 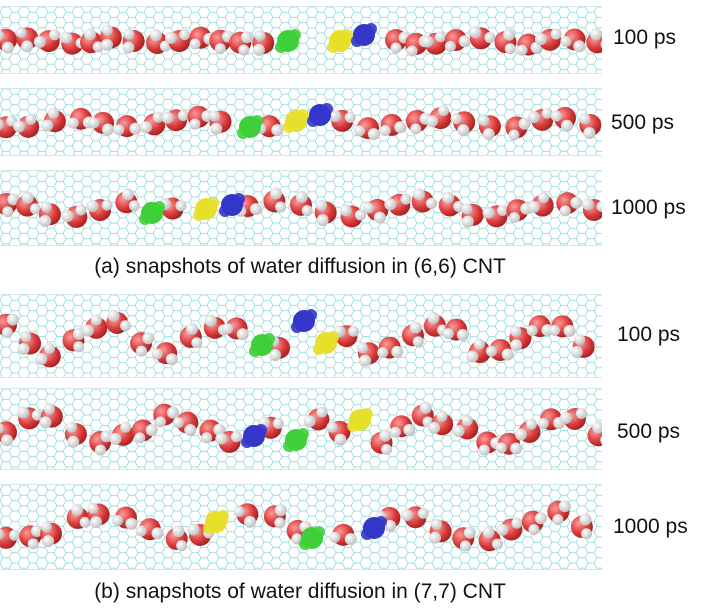 I want to click on snapshot-a-1000ps, so click(x=301, y=208).